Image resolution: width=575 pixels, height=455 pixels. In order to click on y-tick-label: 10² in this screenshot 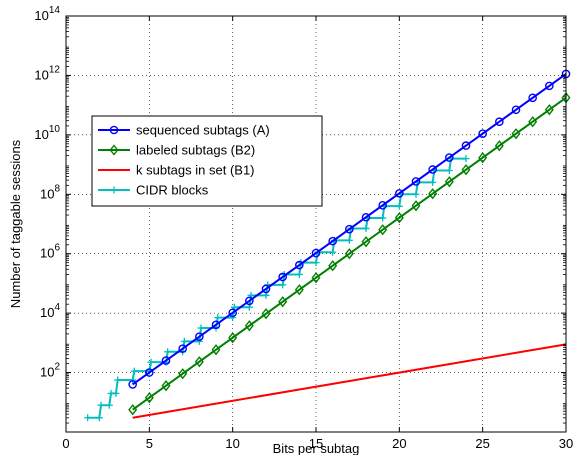, I will do `click(50, 371)`.